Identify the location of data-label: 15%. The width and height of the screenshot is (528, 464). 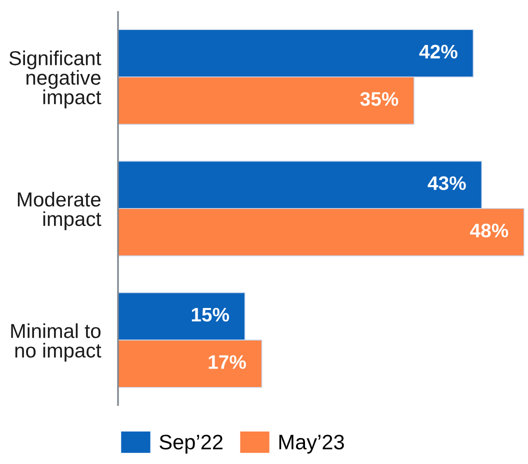
(211, 315).